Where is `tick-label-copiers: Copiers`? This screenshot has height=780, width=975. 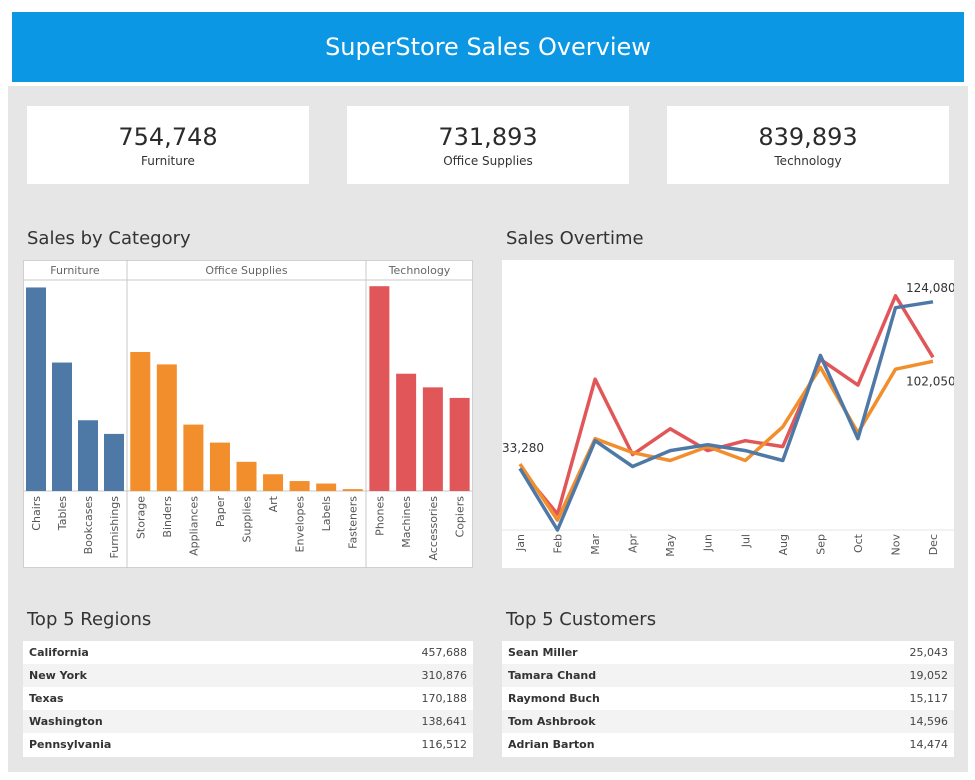
tick-label-copiers: Copiers is located at coordinates (460, 517).